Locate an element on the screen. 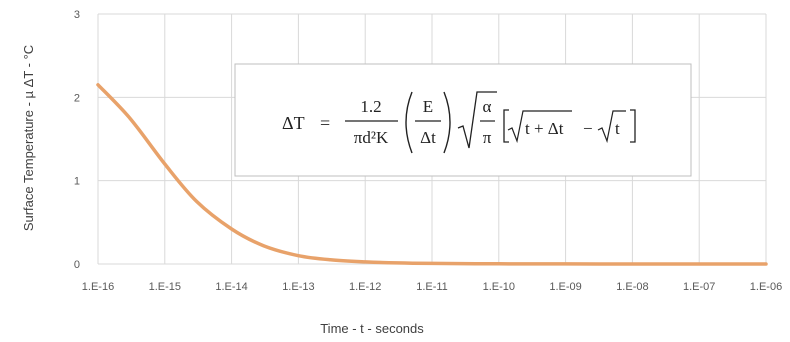 Image resolution: width=790 pixels, height=342 pixels. x-tick-label: 1.E-08 is located at coordinates (632, 287).